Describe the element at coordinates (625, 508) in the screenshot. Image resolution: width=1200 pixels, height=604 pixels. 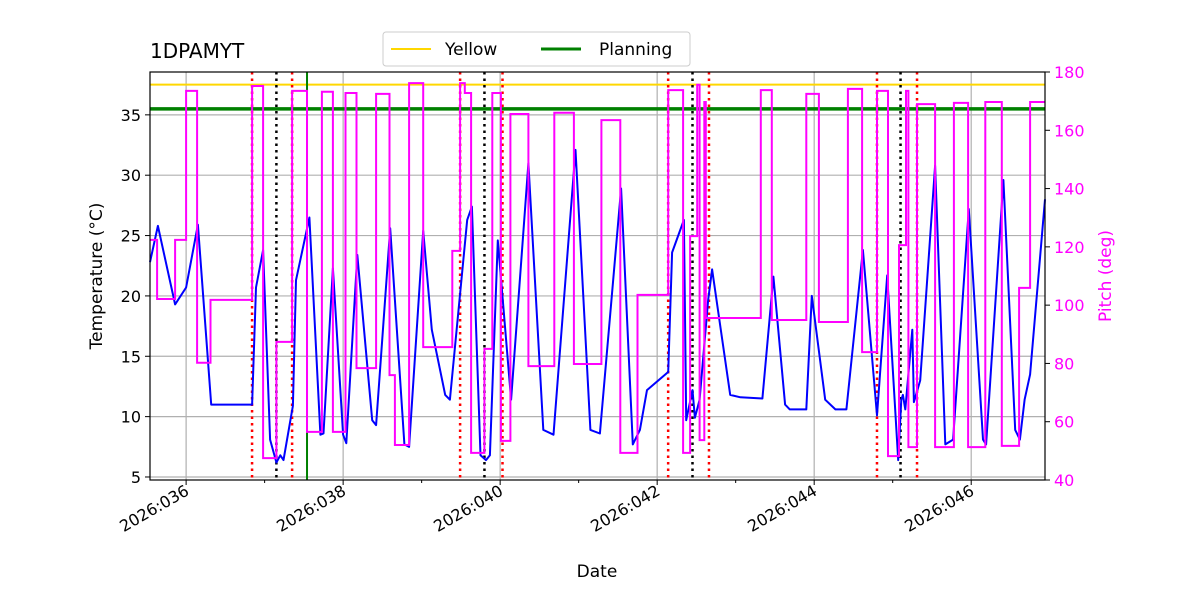
I see `x-tick-label: 2026:042` at that location.